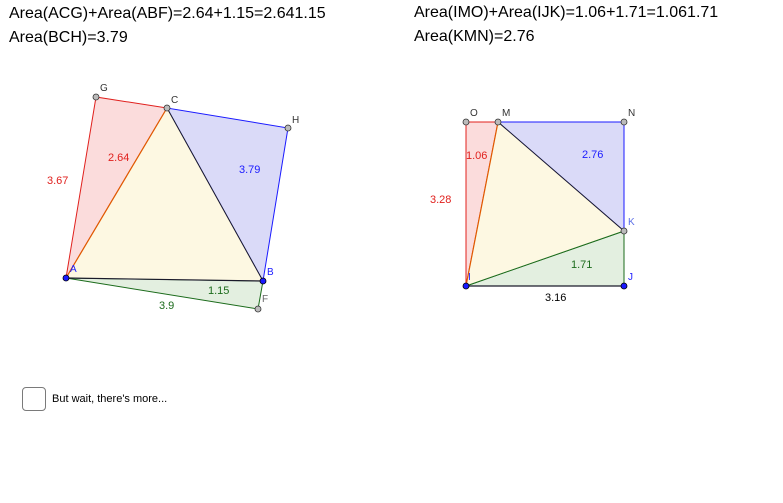  I want to click on point-label-n: N, so click(631, 113).